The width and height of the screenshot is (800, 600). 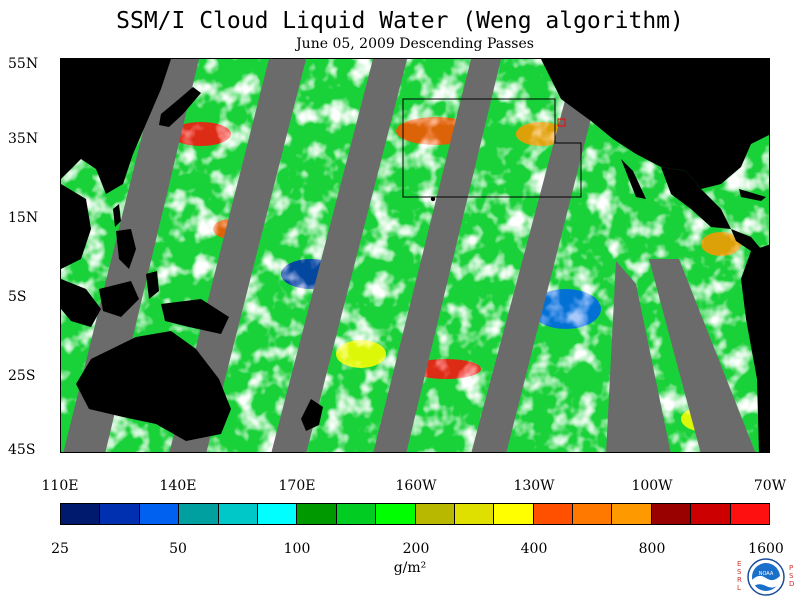 I want to click on colorbar-label-50: 50, so click(x=178, y=549).